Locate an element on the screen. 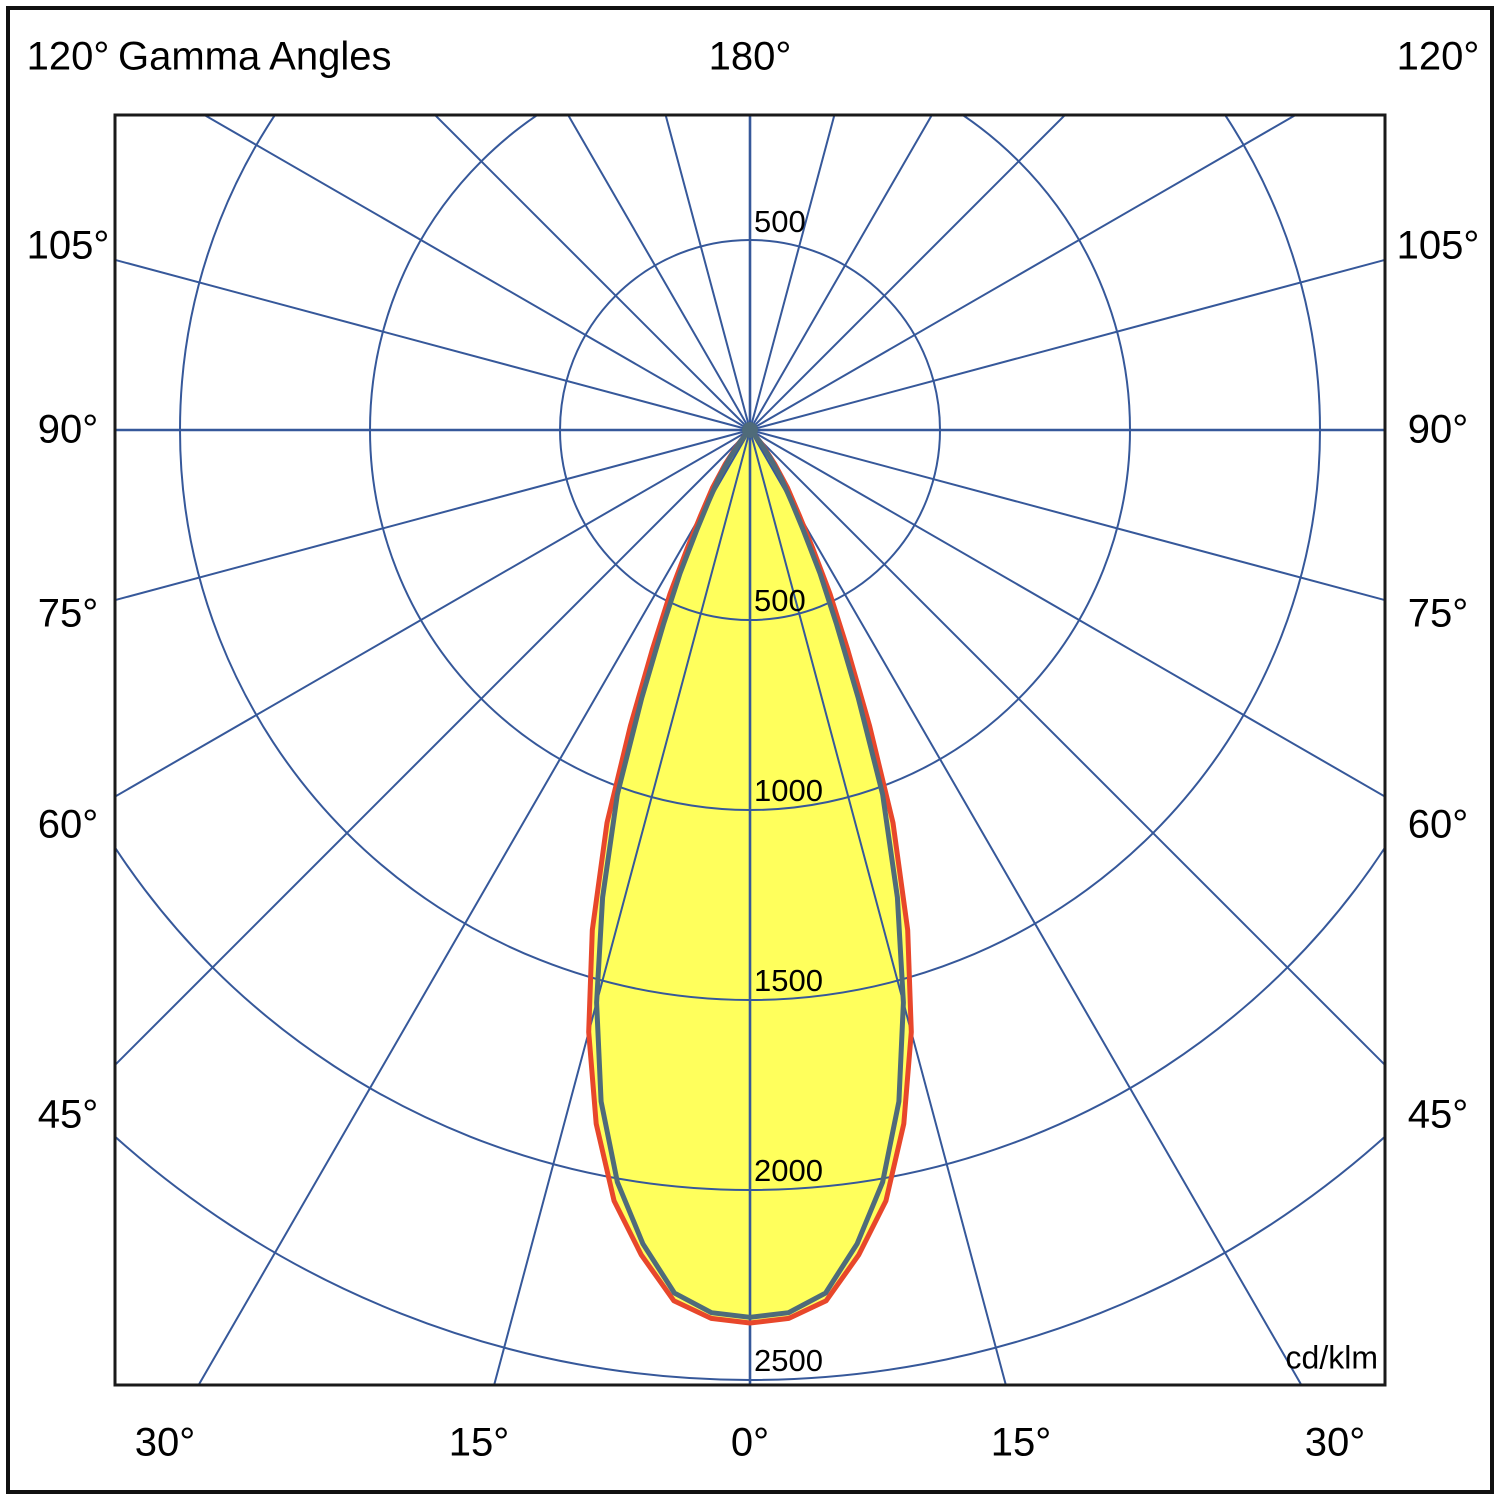 This screenshot has height=1500, width=1500. gamma-label-180: 180° is located at coordinates (750, 56).